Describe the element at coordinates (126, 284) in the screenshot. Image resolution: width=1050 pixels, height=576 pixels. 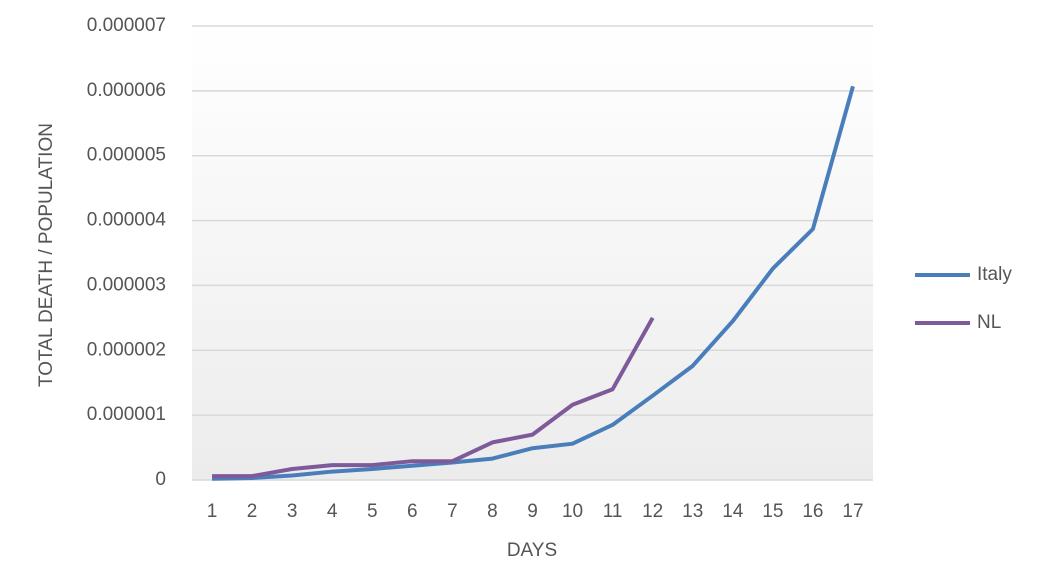
I see `y-tick-label: 0.000003` at that location.